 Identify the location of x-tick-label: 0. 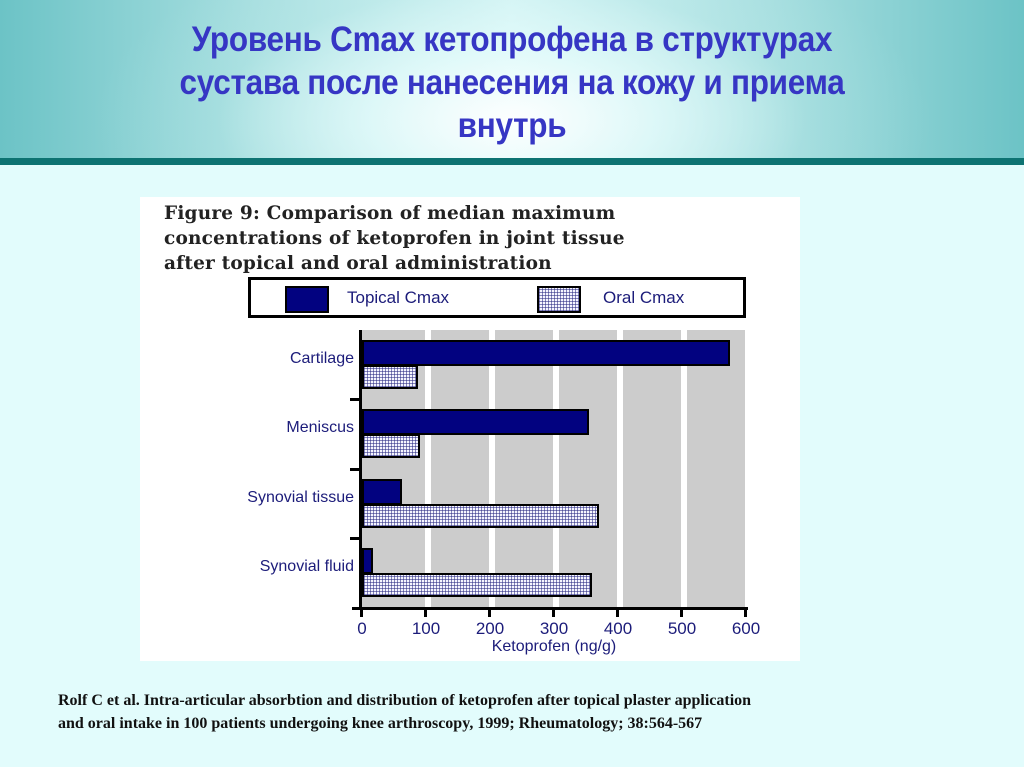
(362, 628).